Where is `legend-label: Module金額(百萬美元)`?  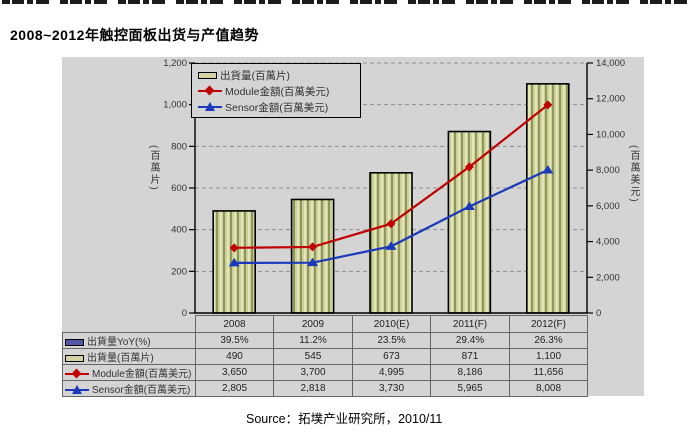
legend-label: Module金額(百萬美元) is located at coordinates (277, 91).